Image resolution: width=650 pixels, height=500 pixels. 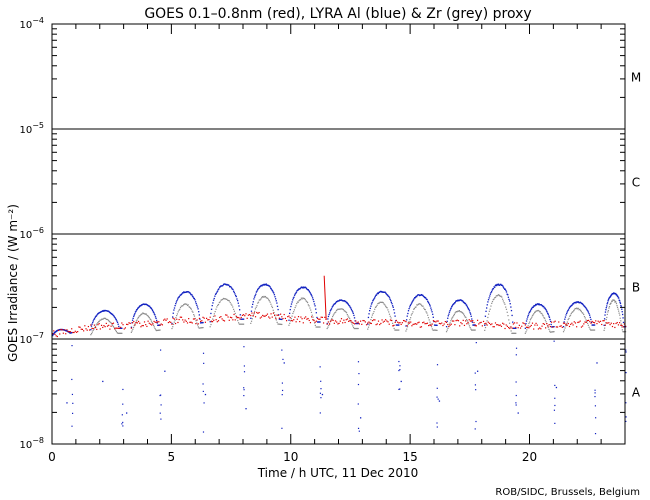 I want to click on flare-class-label: A, so click(x=636, y=393).